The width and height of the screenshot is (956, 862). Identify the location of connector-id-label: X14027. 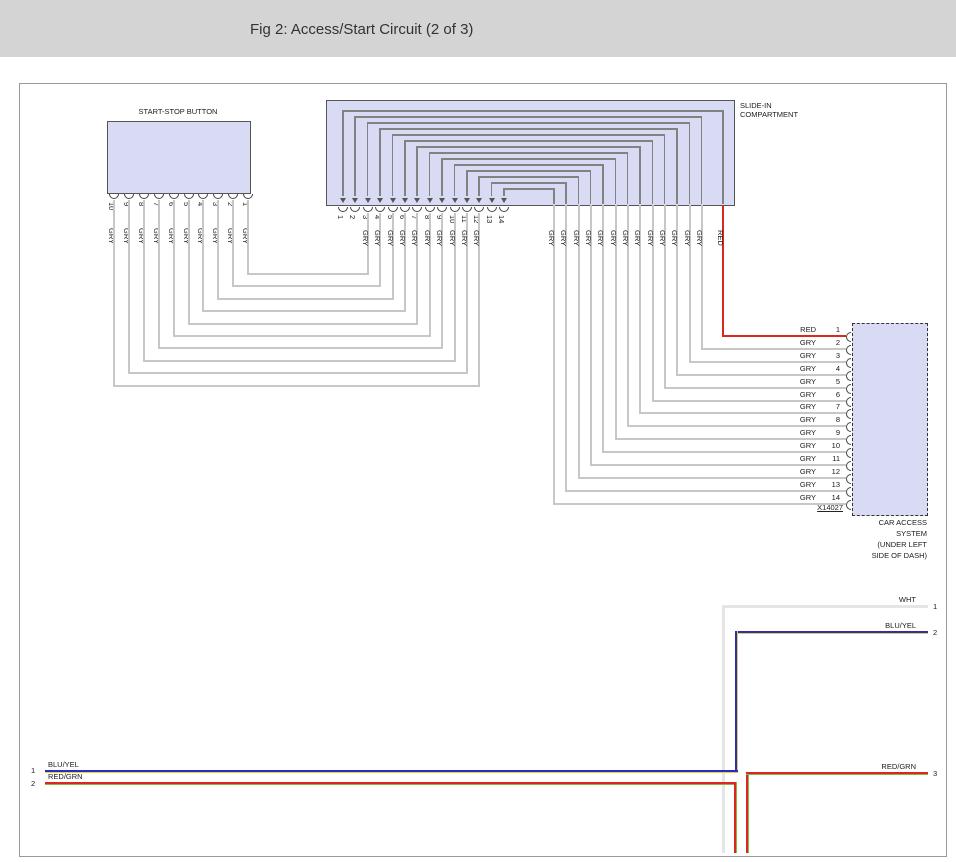
(830, 507).